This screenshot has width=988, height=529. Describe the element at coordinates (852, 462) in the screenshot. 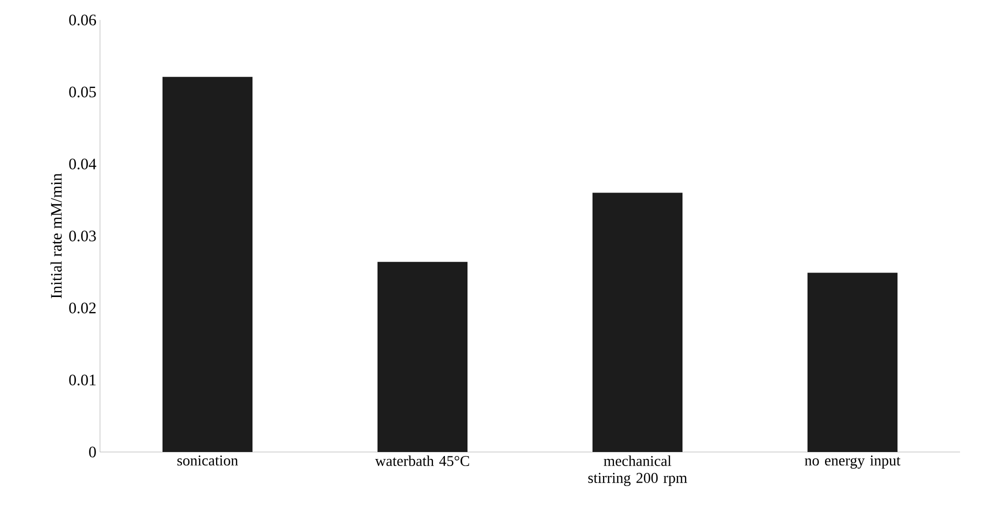

I see `x-tick-label: no energy input` at that location.